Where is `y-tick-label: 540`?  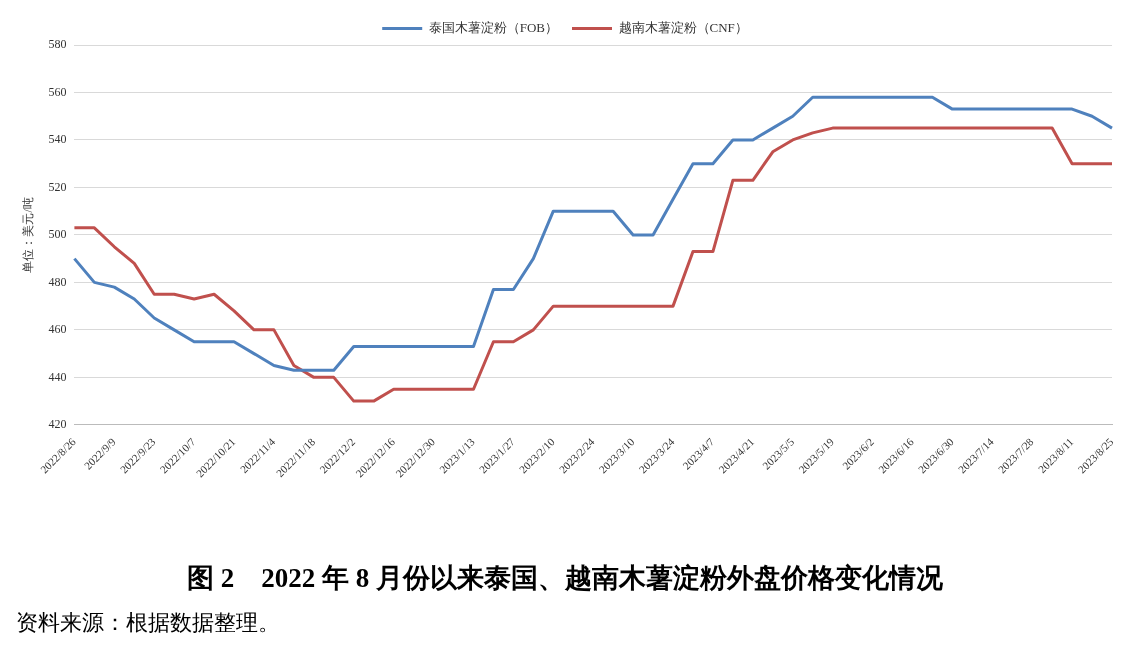 y-tick-label: 540 is located at coordinates (57, 139).